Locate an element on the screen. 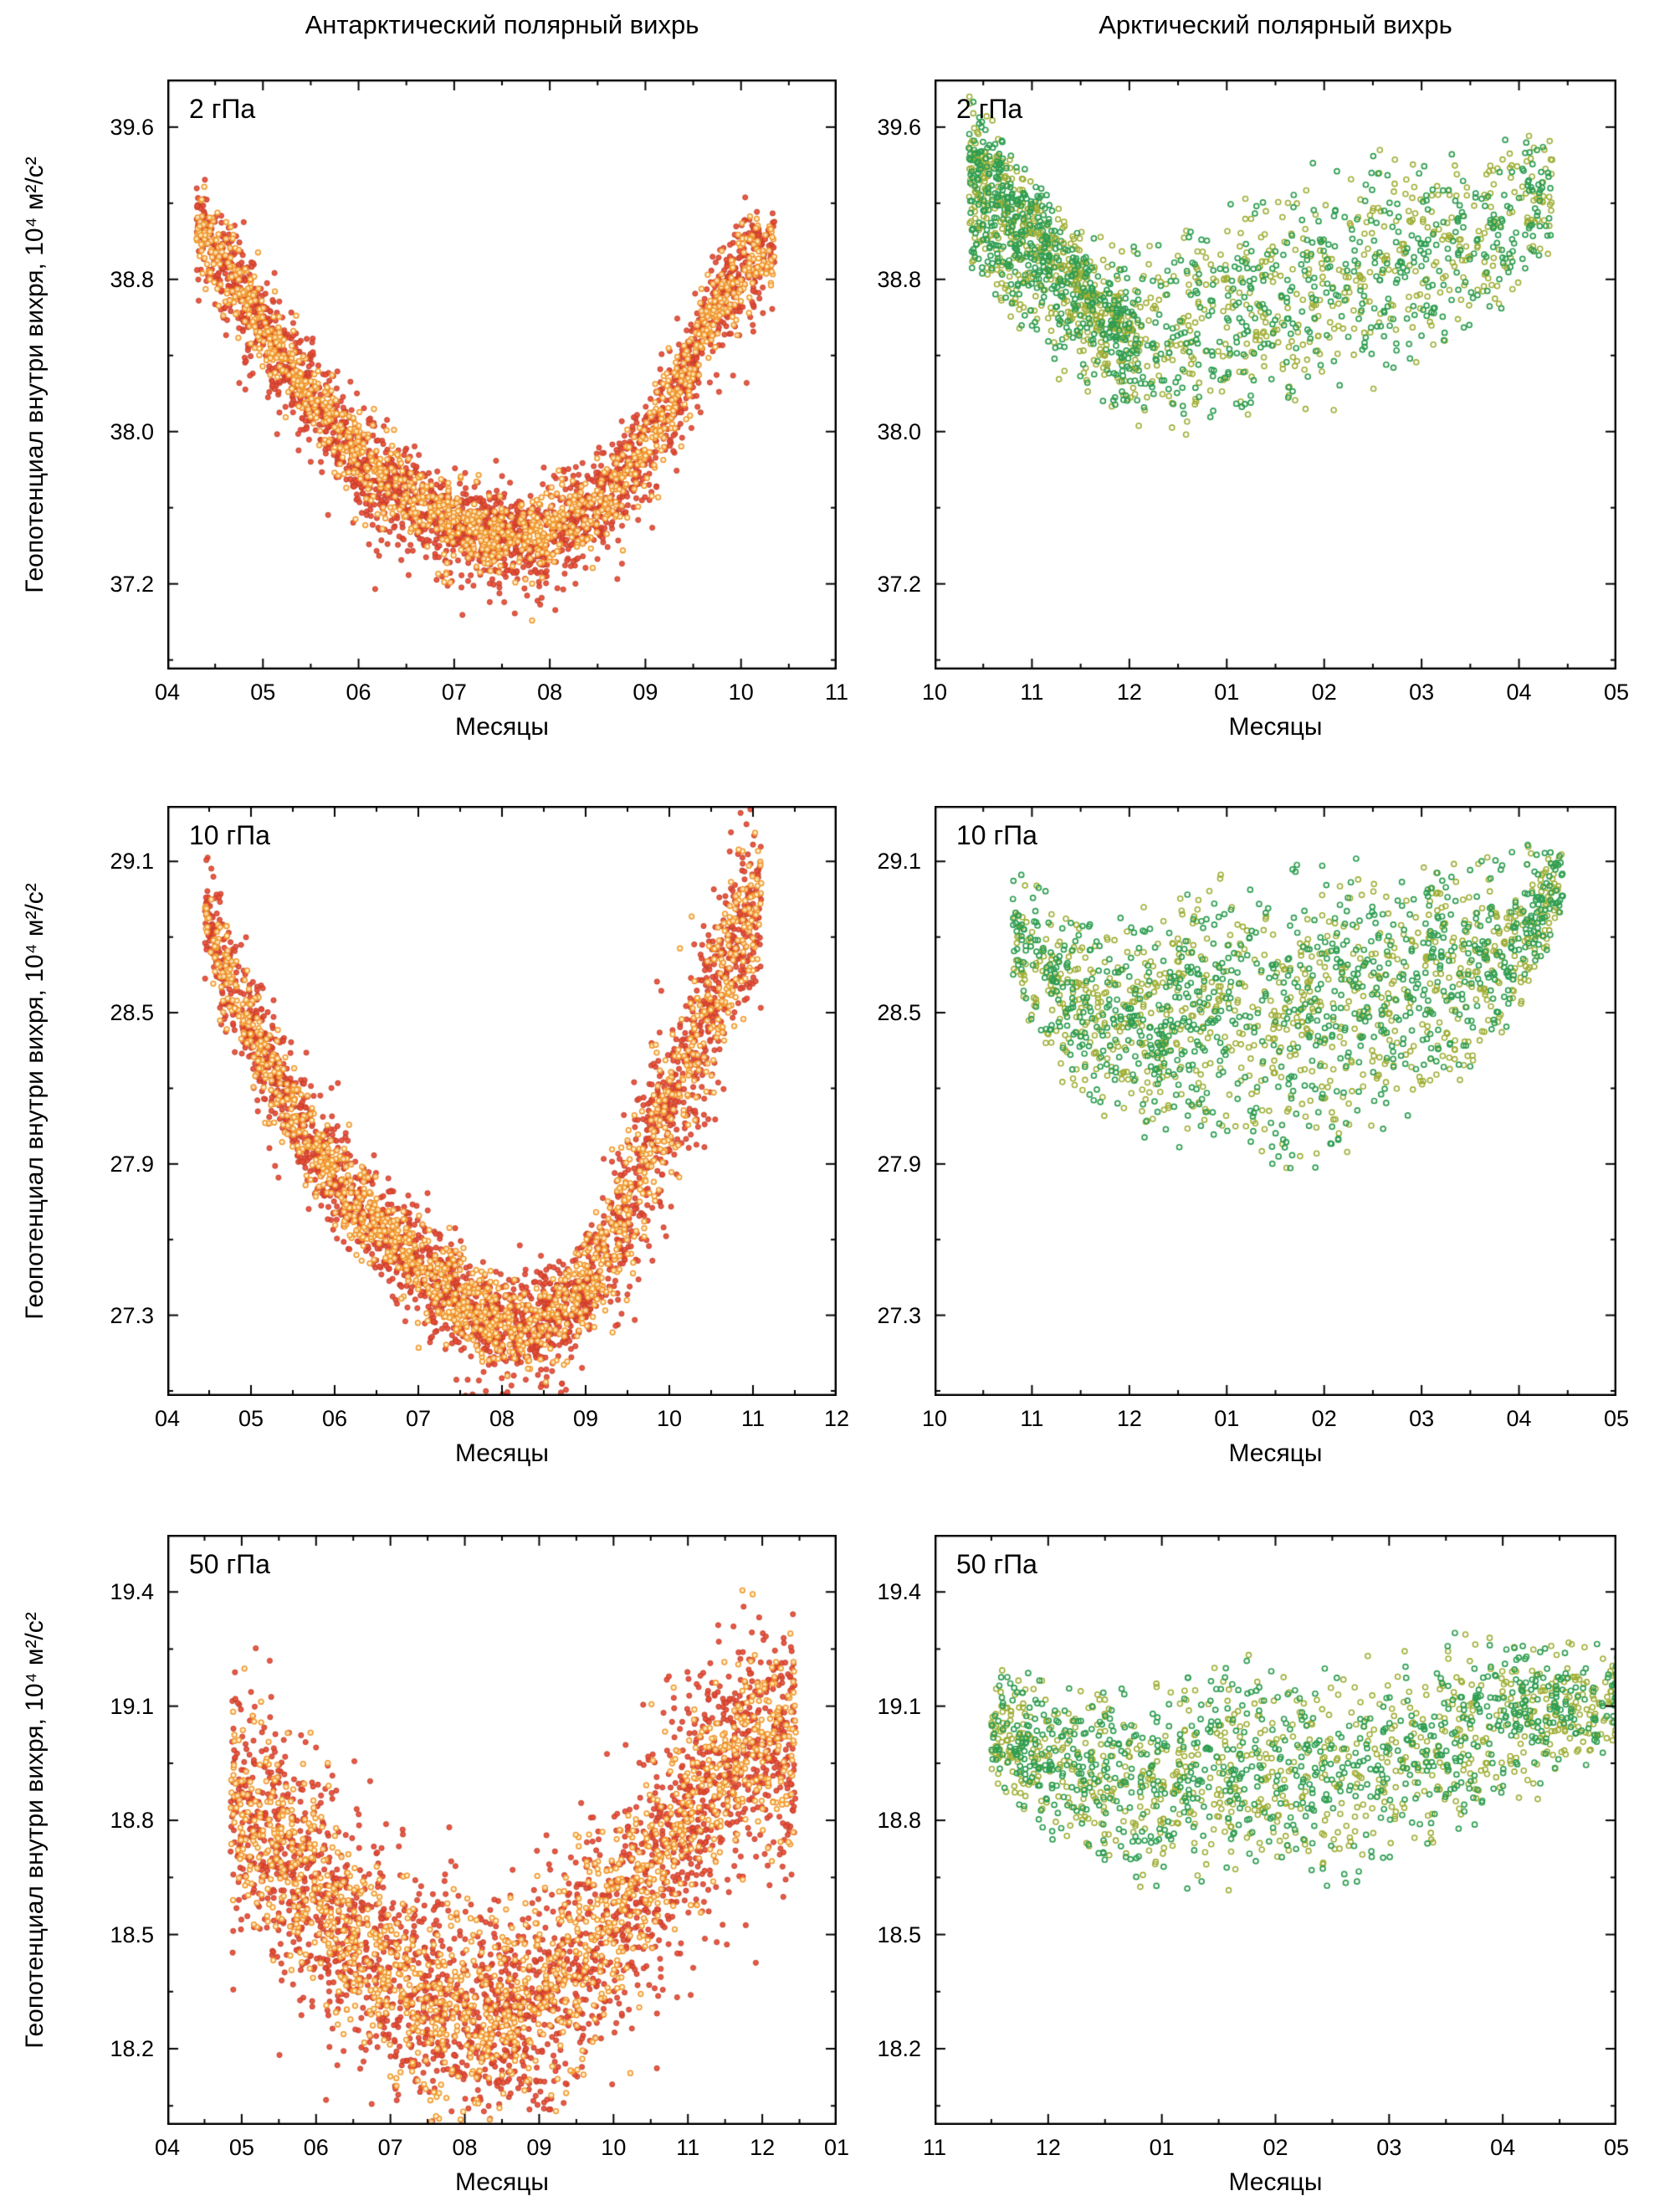  pressure-label-antarctic-50hpa: 50 гПа is located at coordinates (230, 1564).